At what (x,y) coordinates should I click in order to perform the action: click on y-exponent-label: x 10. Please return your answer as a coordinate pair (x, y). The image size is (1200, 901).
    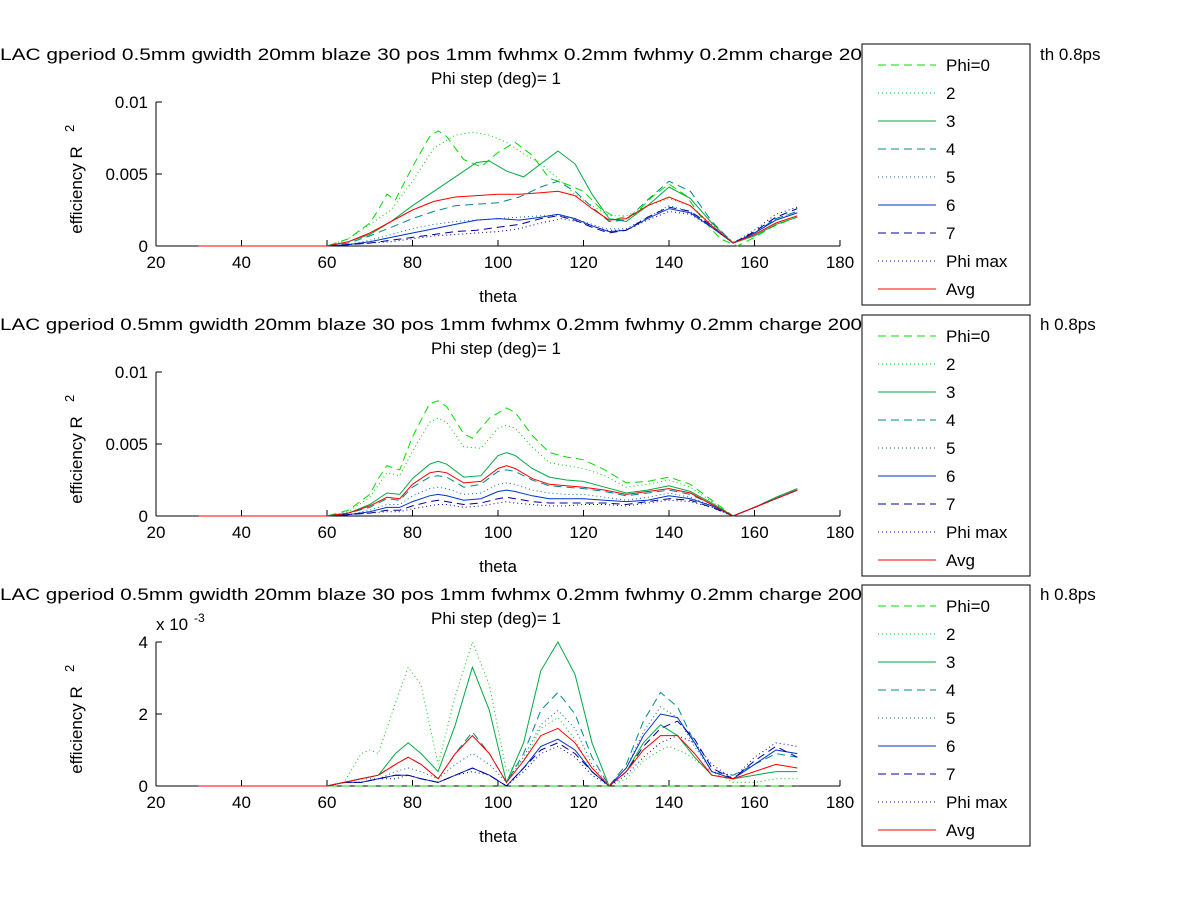
    Looking at the image, I should click on (172, 624).